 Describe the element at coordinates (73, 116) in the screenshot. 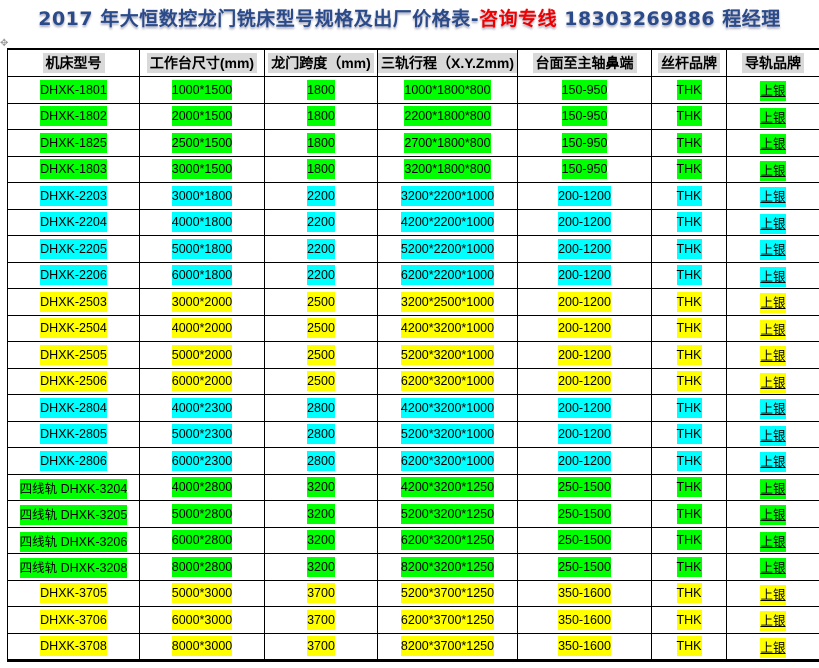

I see `cell-model: DHXK-1802` at that location.